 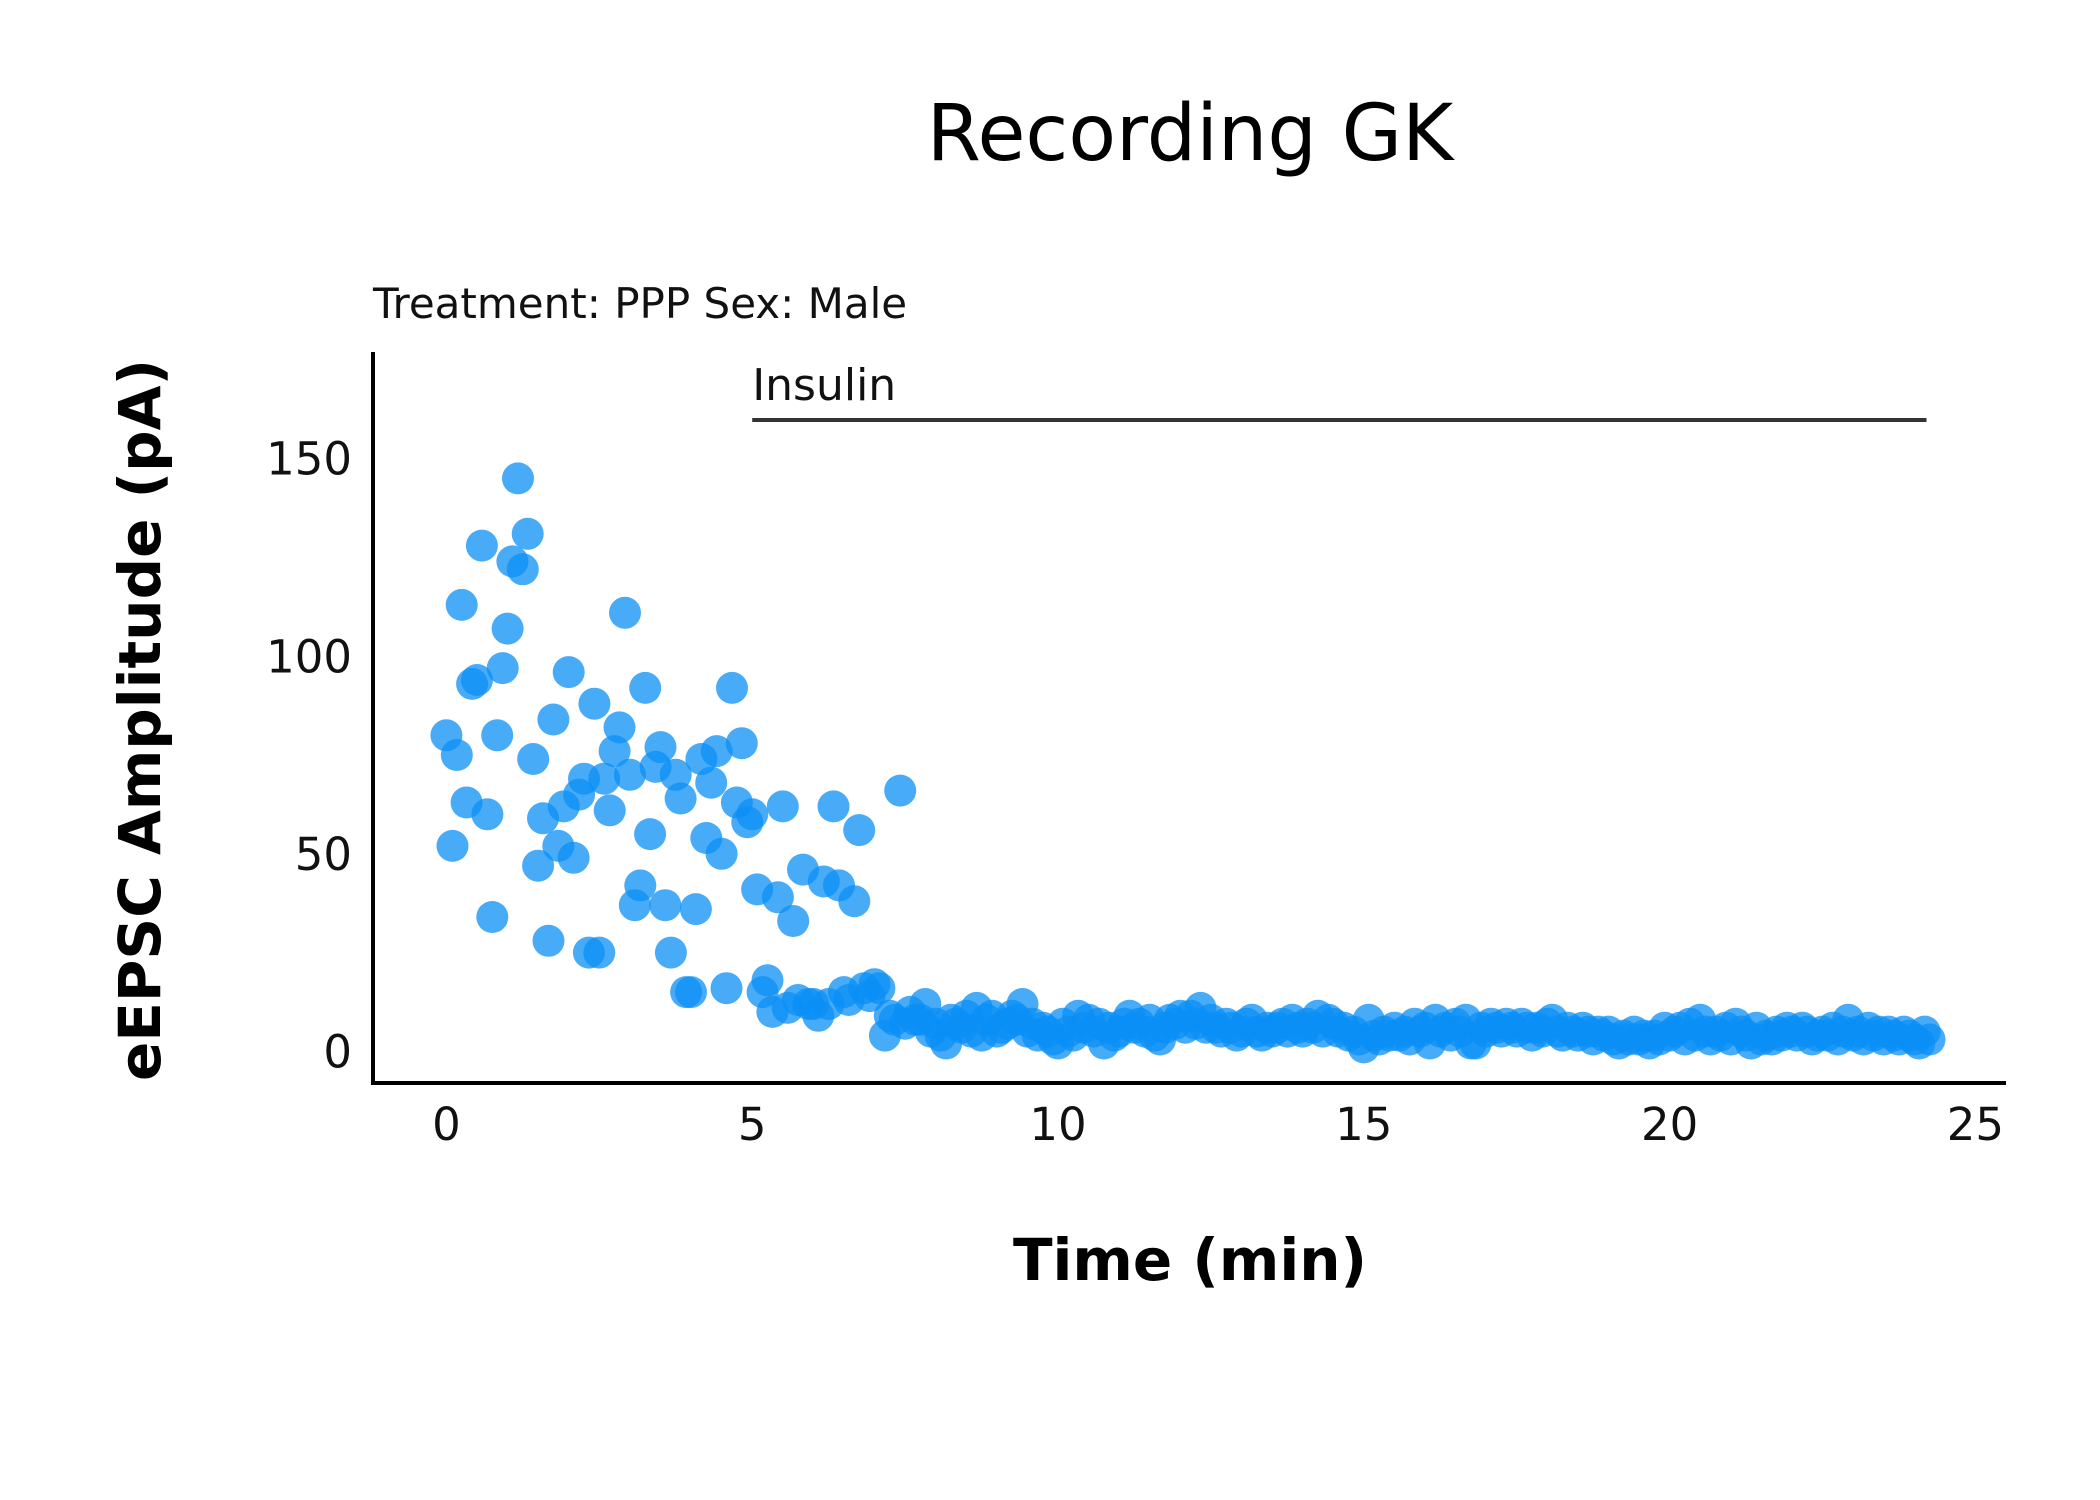 I want to click on x-axis-title: Time (min), so click(x=1190, y=1260).